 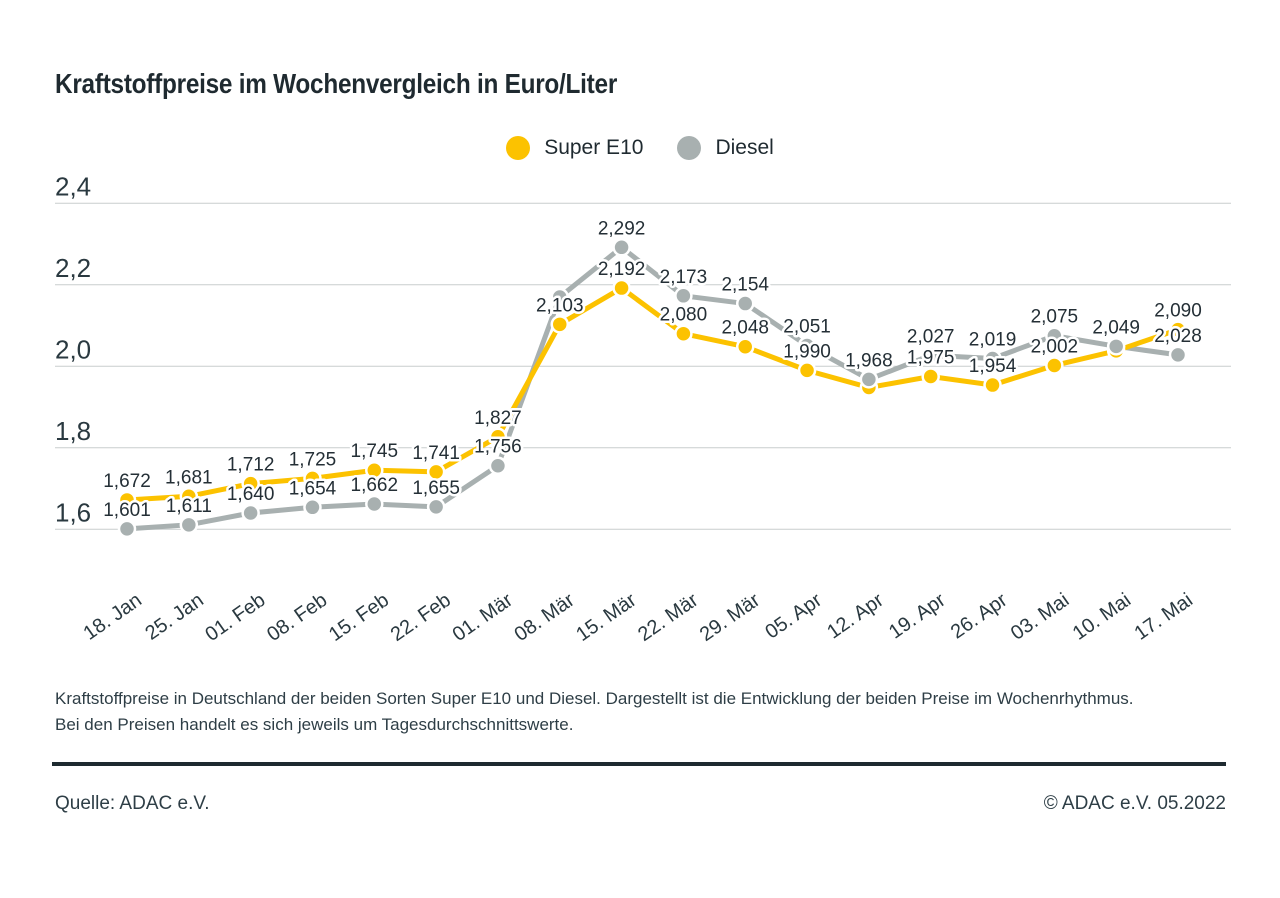 What do you see at coordinates (73, 186) in the screenshot?
I see `y-tick-label: 2,4` at bounding box center [73, 186].